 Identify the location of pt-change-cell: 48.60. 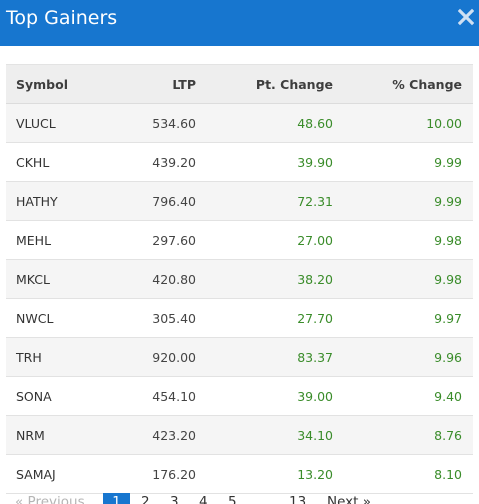
(315, 123).